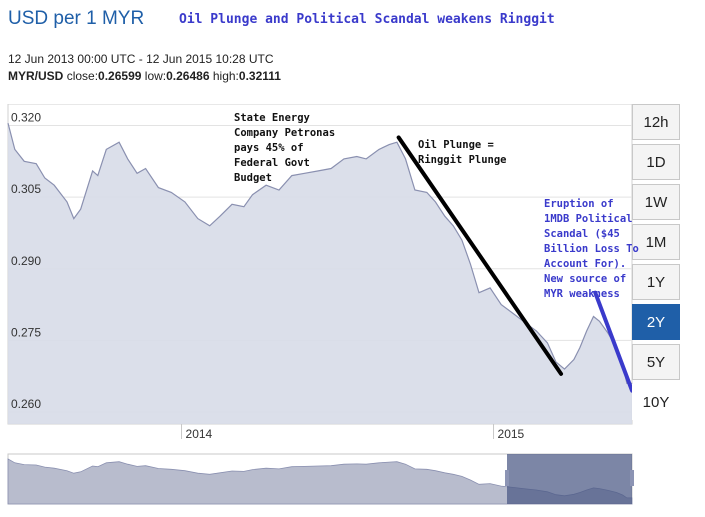 The width and height of the screenshot is (705, 517). Describe the element at coordinates (36, 76) in the screenshot. I see `pair-label: MYR/USD` at that location.